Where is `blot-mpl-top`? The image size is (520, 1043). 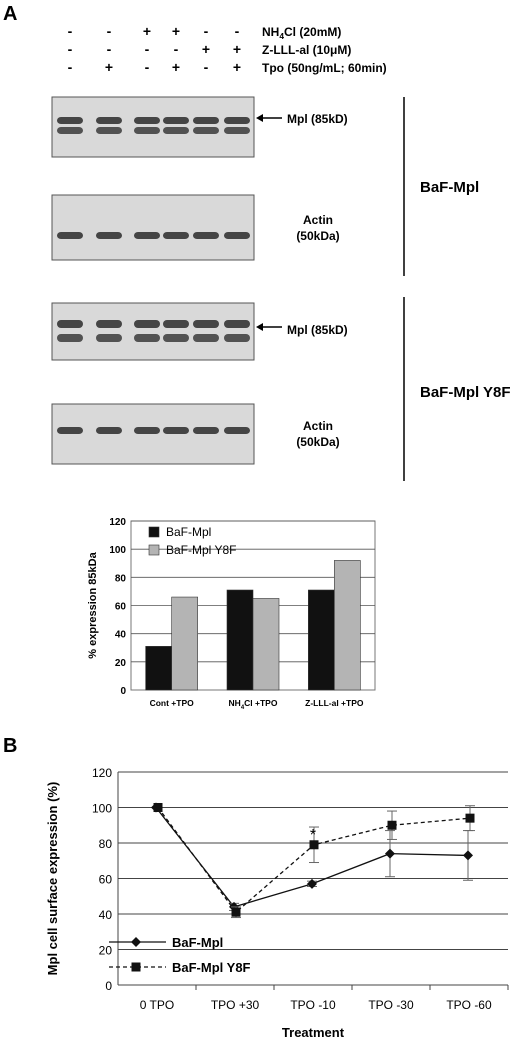 blot-mpl-top is located at coordinates (153, 127).